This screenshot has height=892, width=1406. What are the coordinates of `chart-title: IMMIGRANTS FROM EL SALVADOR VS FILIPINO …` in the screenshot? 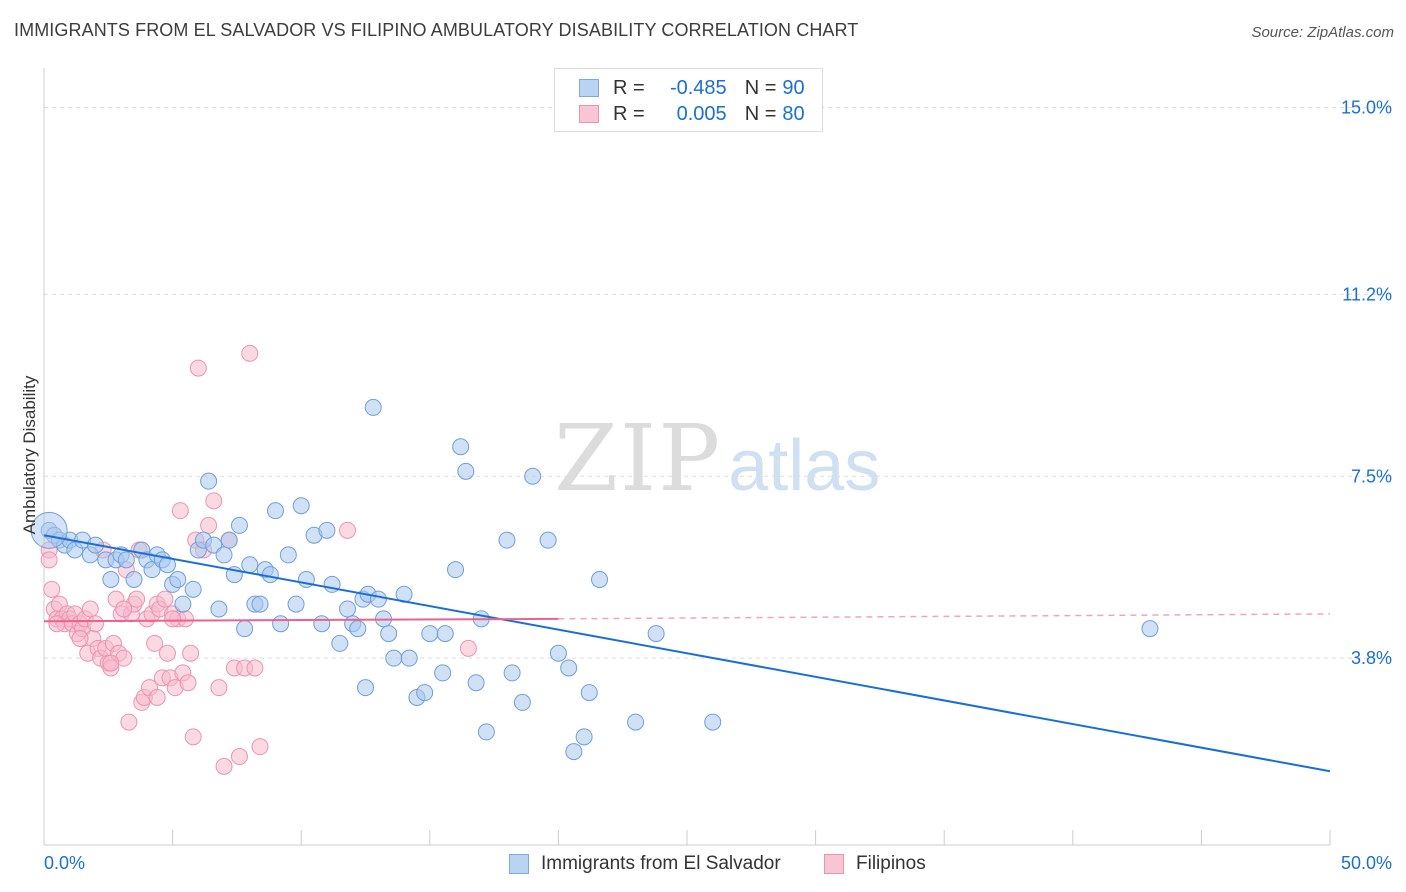 It's located at (436, 30).